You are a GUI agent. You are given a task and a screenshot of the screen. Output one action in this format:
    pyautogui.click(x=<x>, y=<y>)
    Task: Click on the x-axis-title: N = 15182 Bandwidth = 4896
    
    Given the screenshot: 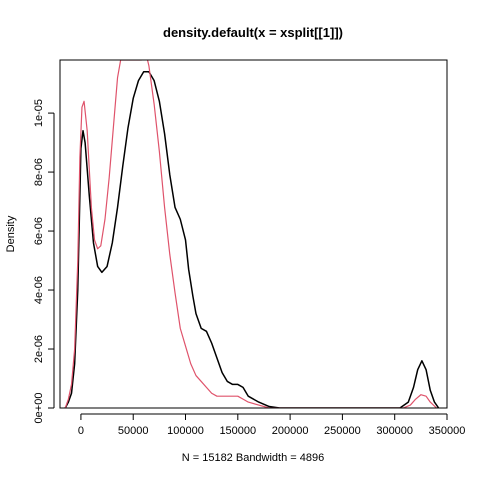 What is the action you would take?
    pyautogui.click(x=253, y=458)
    